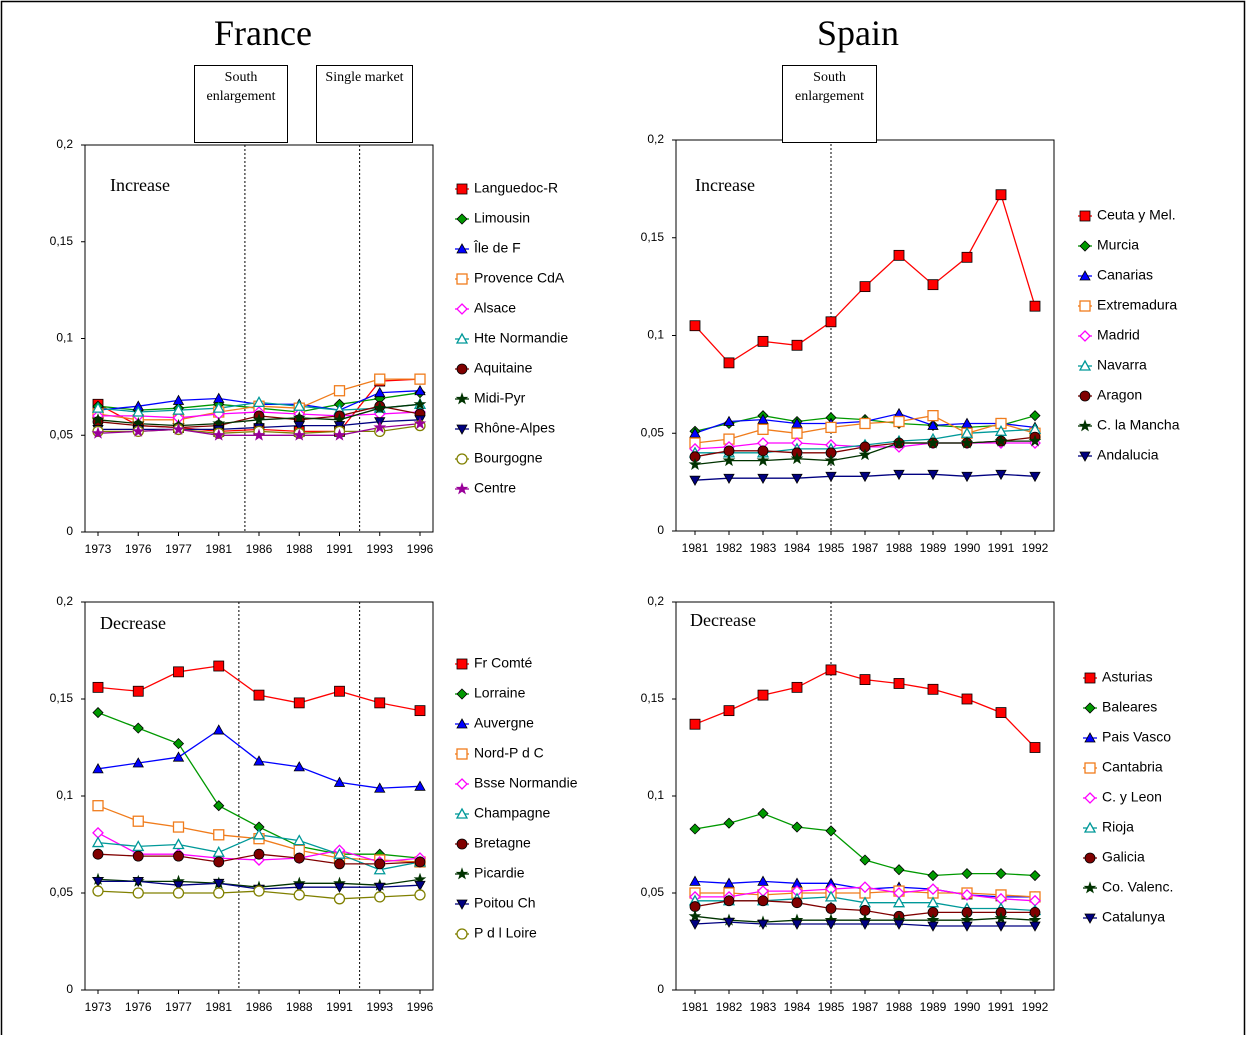 Image resolution: width=1246 pixels, height=1037 pixels. I want to click on heading: France, so click(263, 33).